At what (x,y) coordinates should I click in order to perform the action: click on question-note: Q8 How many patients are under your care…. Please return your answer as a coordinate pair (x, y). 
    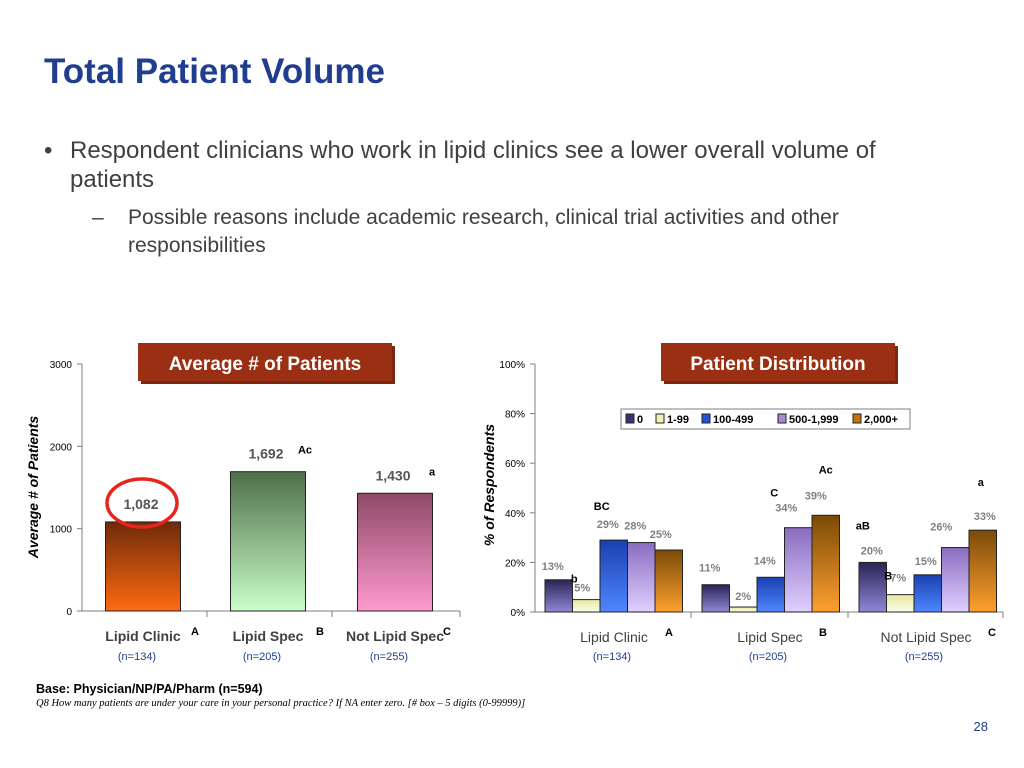
    Looking at the image, I should click on (281, 703).